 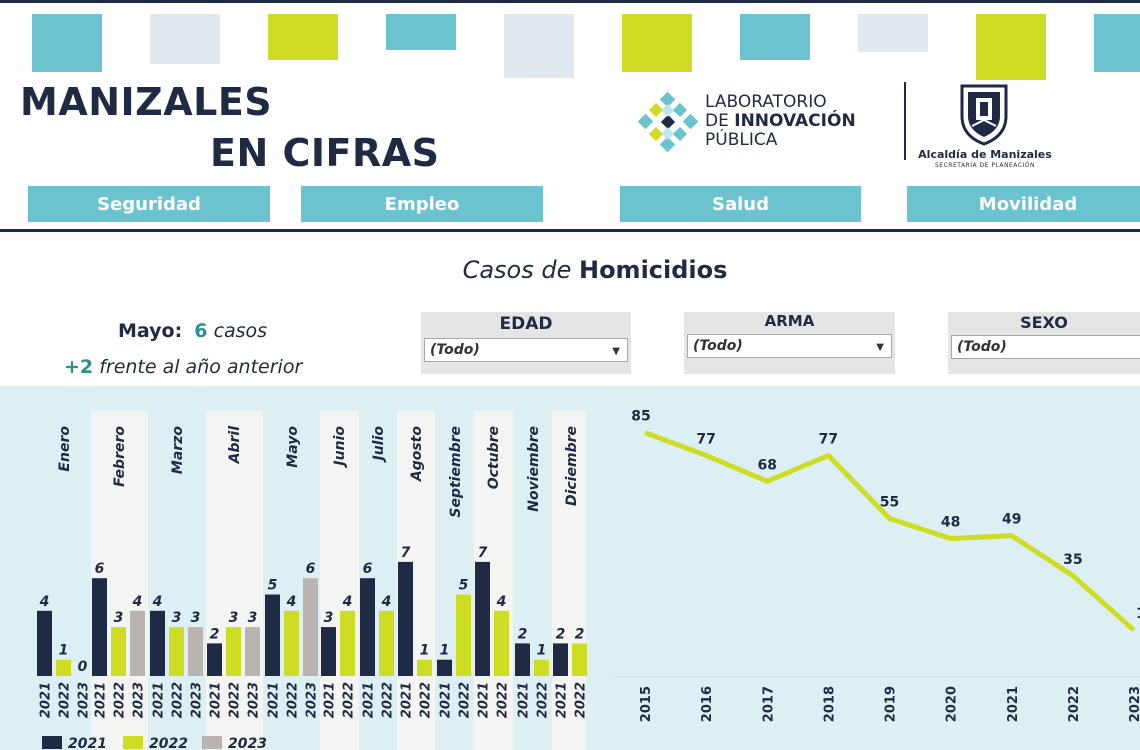 I want to click on month-summary: Mayo: 6 casos, so click(x=192, y=331).